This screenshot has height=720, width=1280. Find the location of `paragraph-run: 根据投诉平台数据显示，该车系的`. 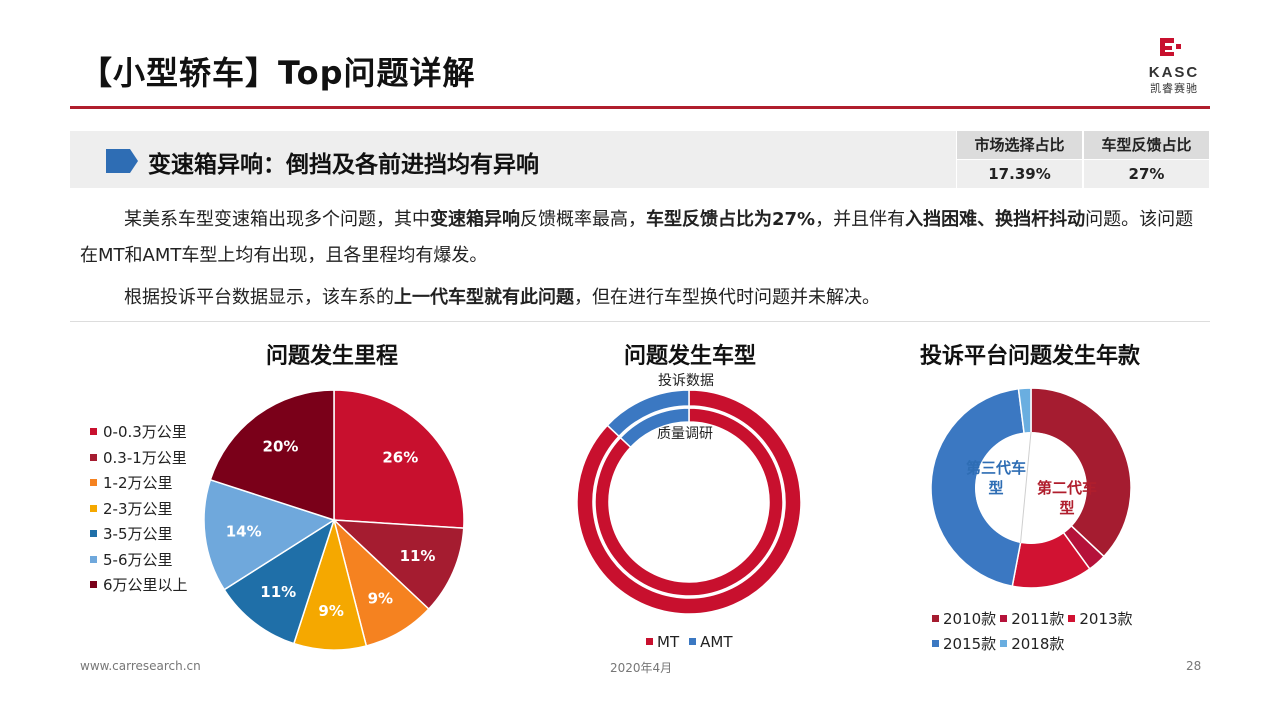

paragraph-run: 根据投诉平台数据显示，该车系的 is located at coordinates (259, 297).